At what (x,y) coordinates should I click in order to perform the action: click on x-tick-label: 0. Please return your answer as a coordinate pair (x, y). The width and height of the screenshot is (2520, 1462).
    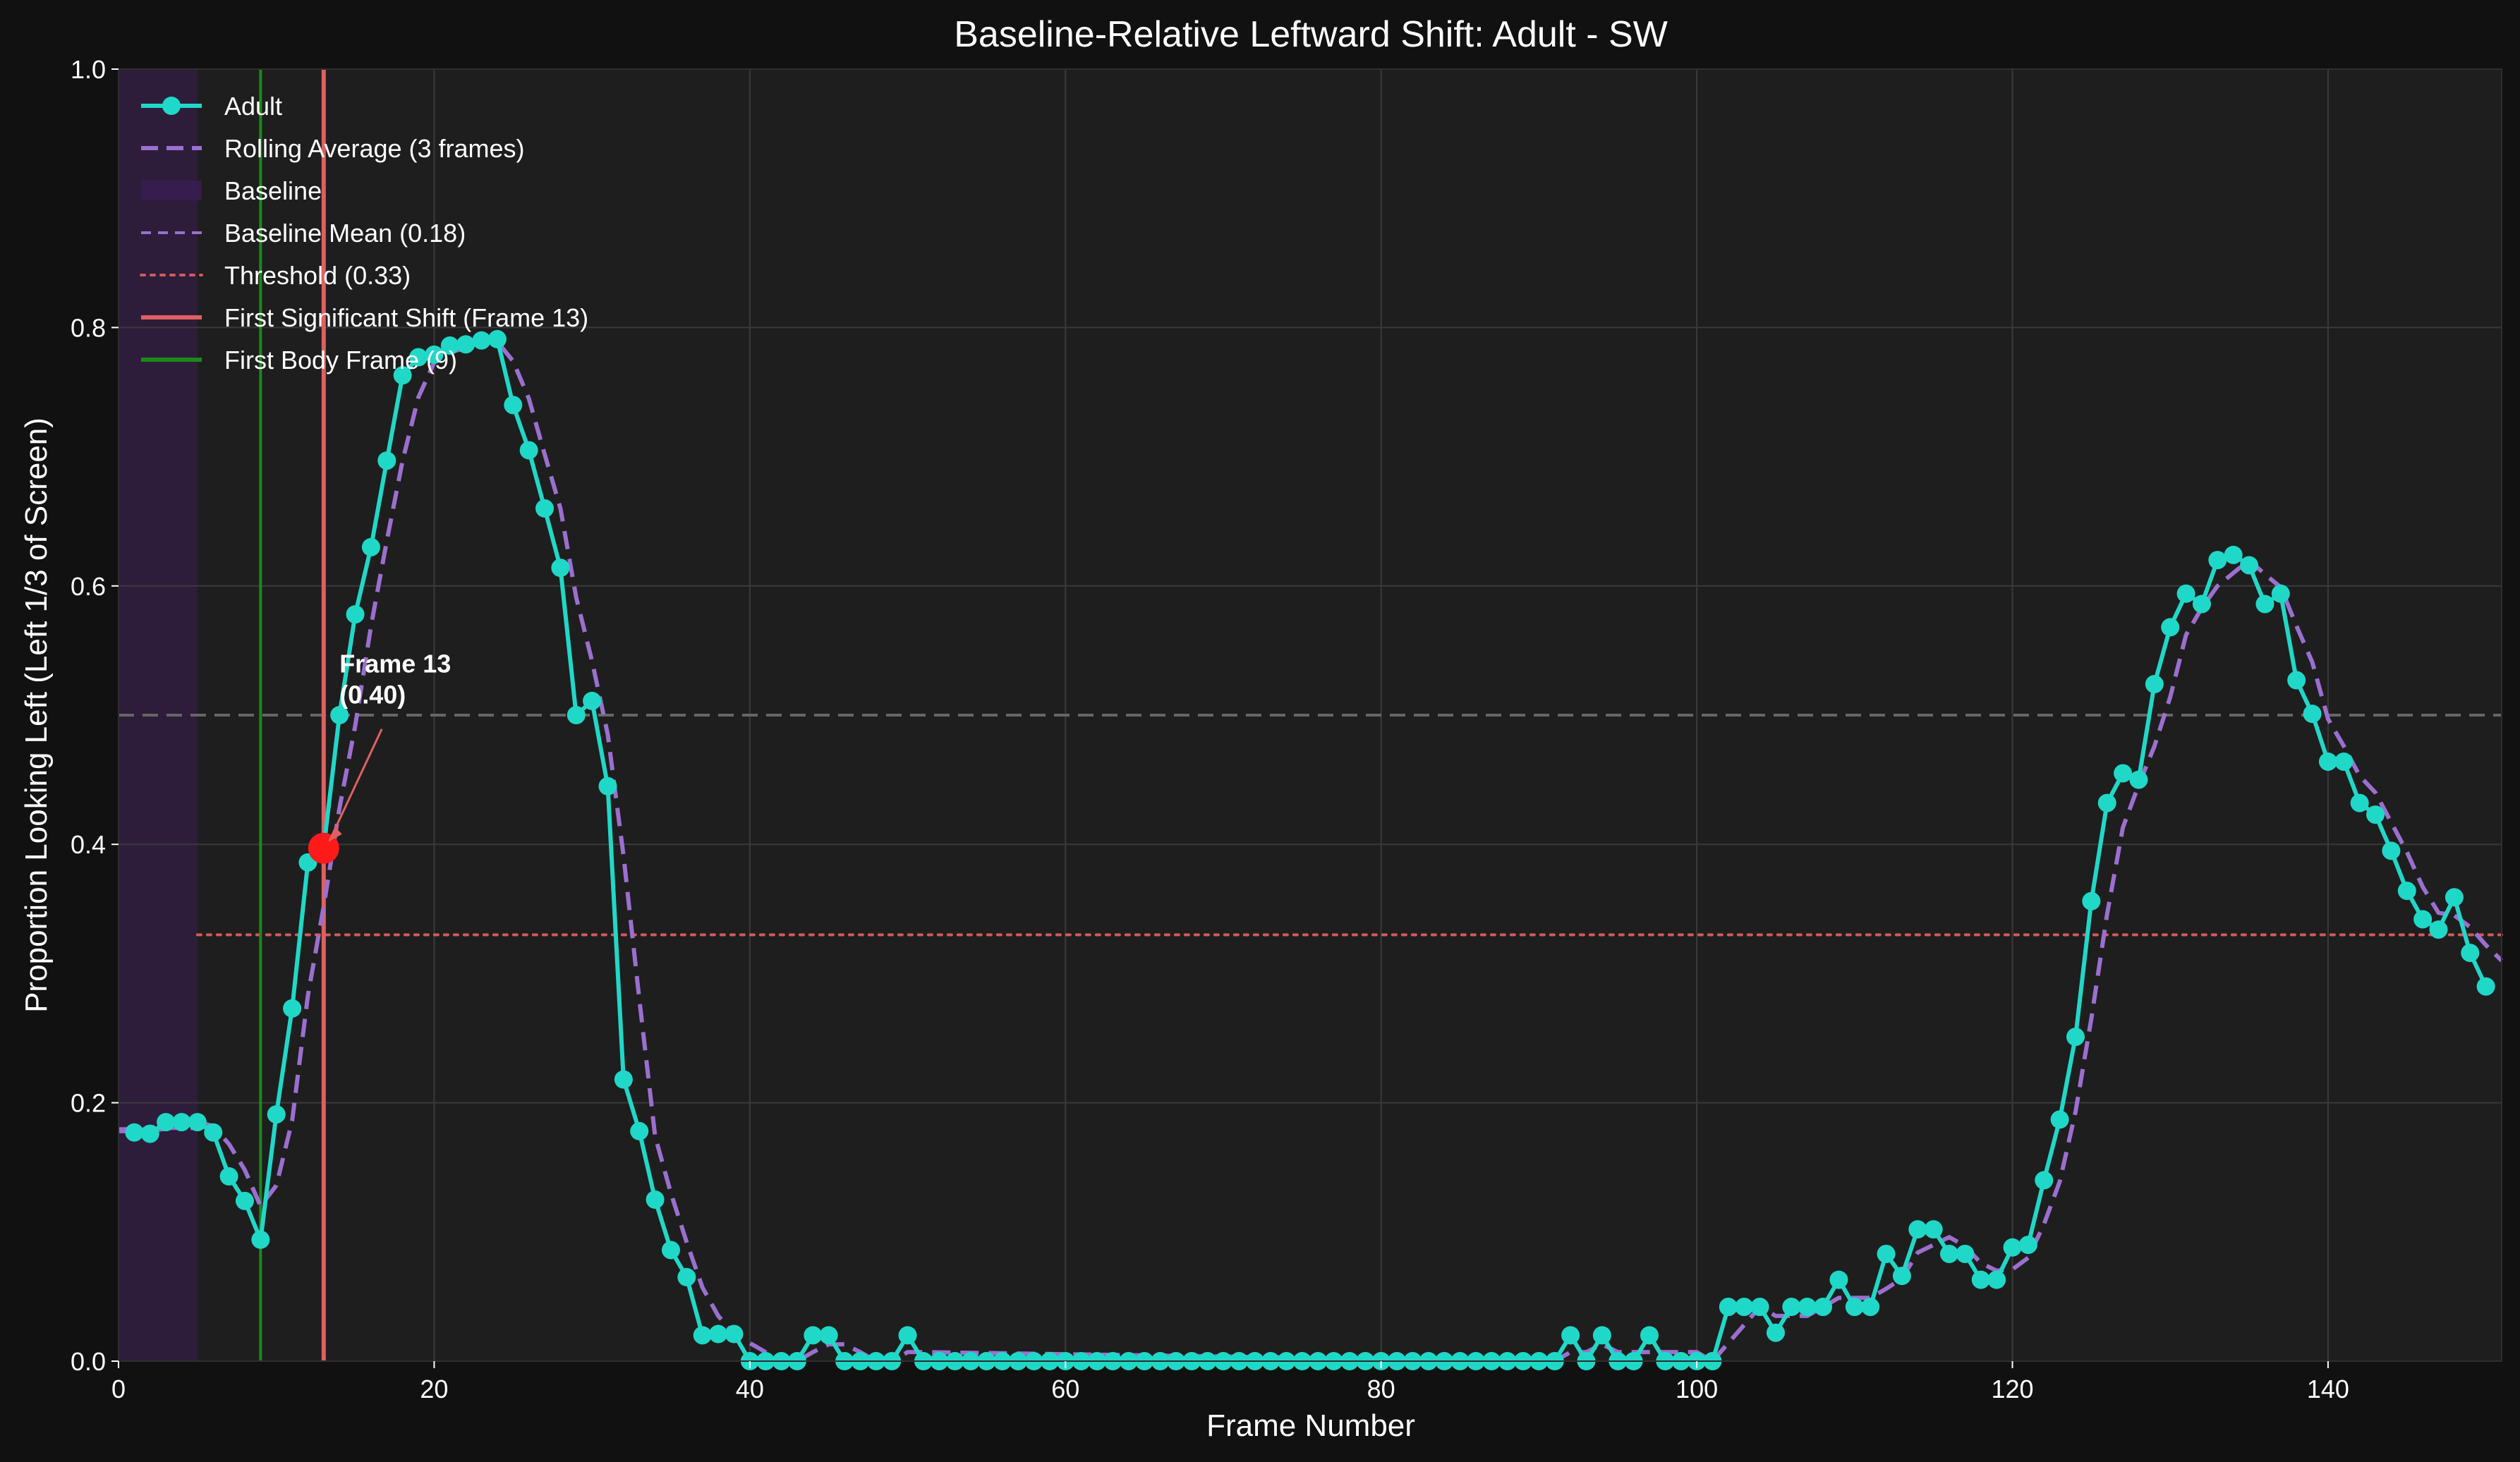
    Looking at the image, I should click on (118, 1389).